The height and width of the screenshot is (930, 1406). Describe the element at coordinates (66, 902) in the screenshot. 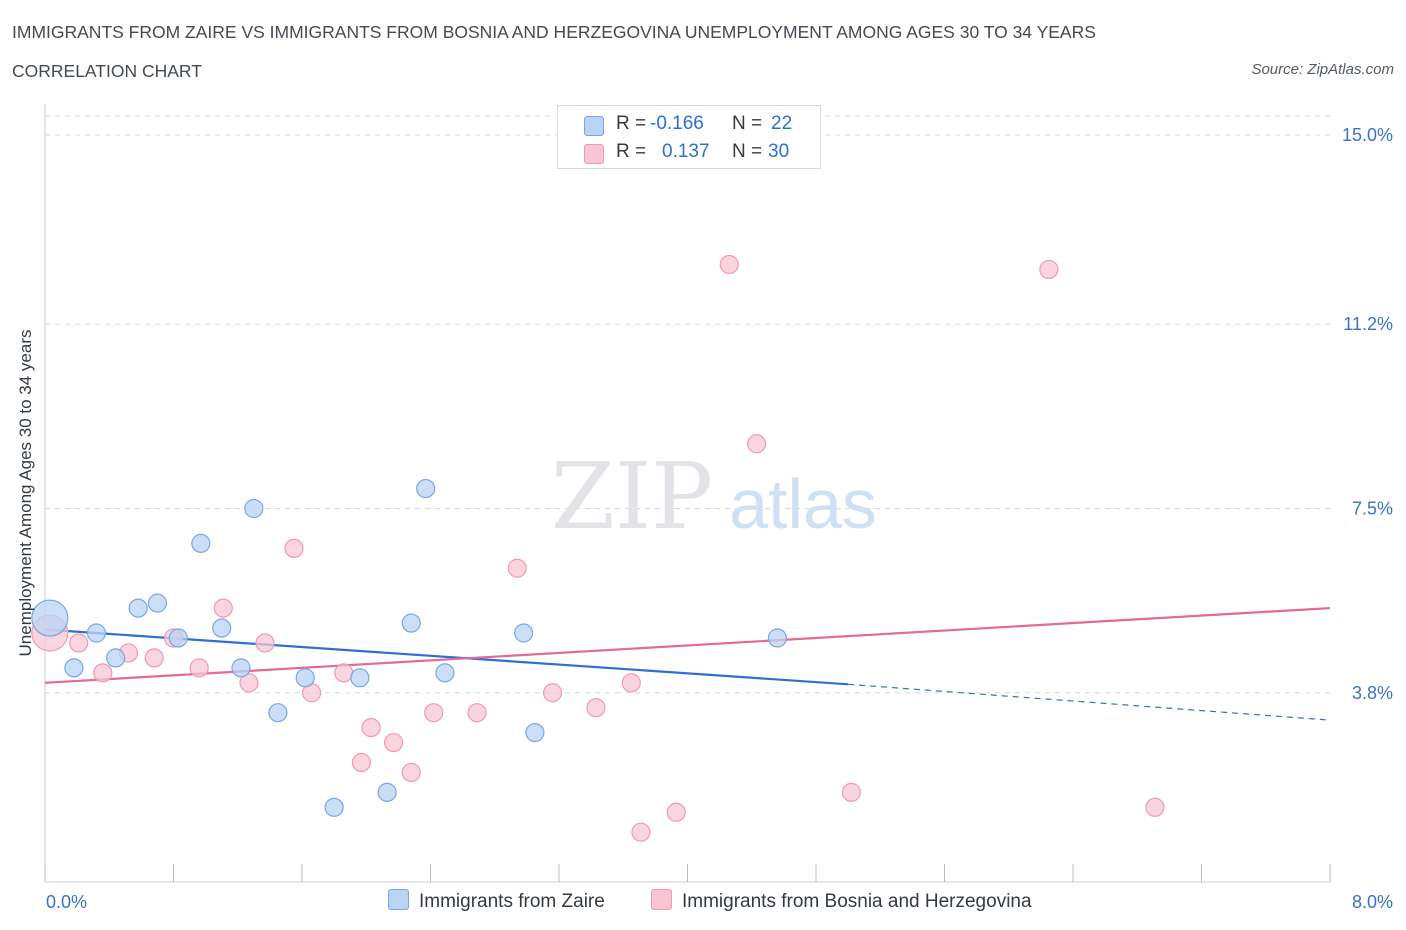

I see `x-tick-label-min: 0.0%` at that location.